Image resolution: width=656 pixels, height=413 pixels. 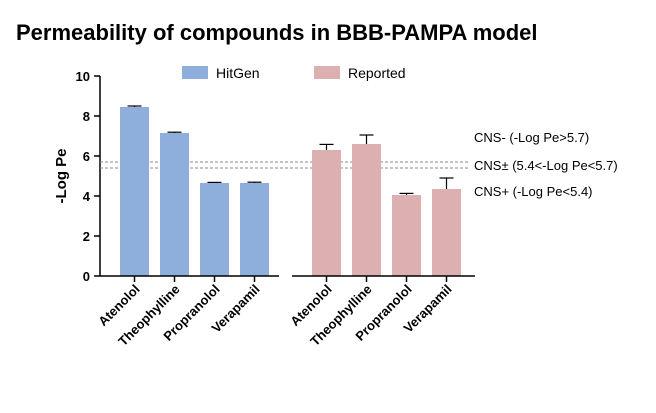 I want to click on y-axis-label: -Log Pe, so click(x=61, y=176).